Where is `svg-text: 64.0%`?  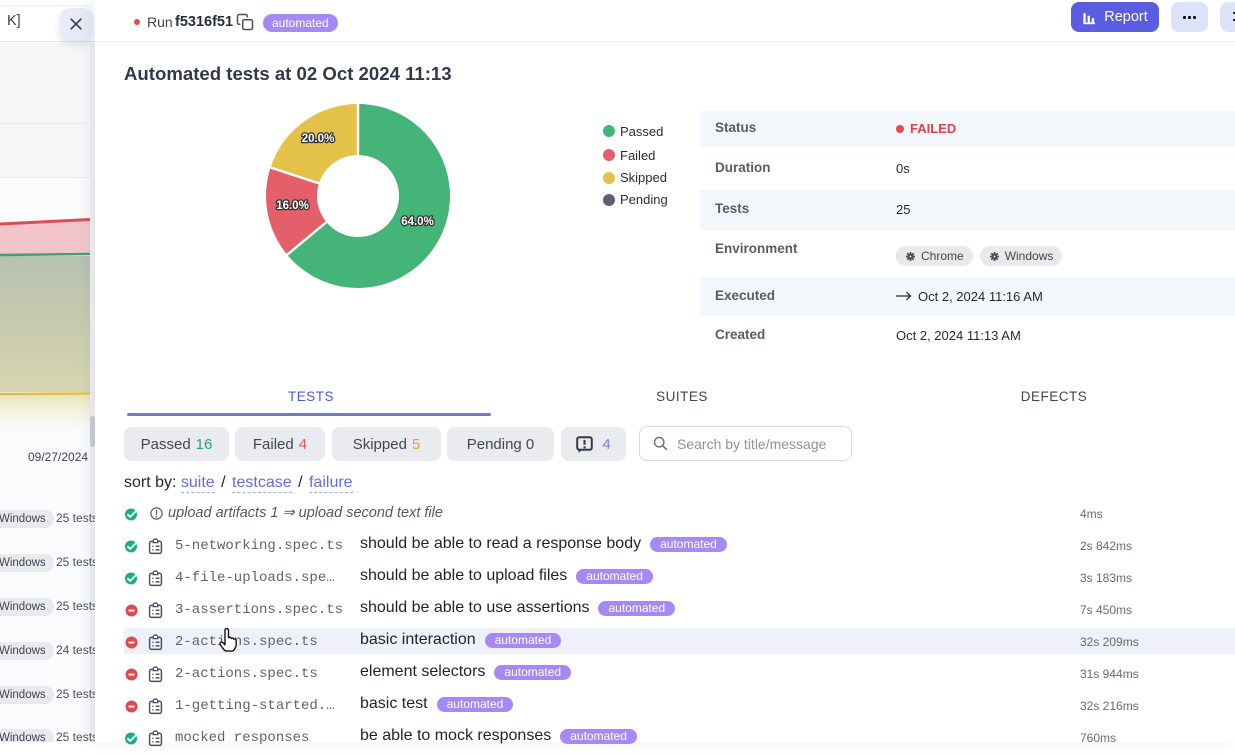 svg-text: 64.0% is located at coordinates (417, 222).